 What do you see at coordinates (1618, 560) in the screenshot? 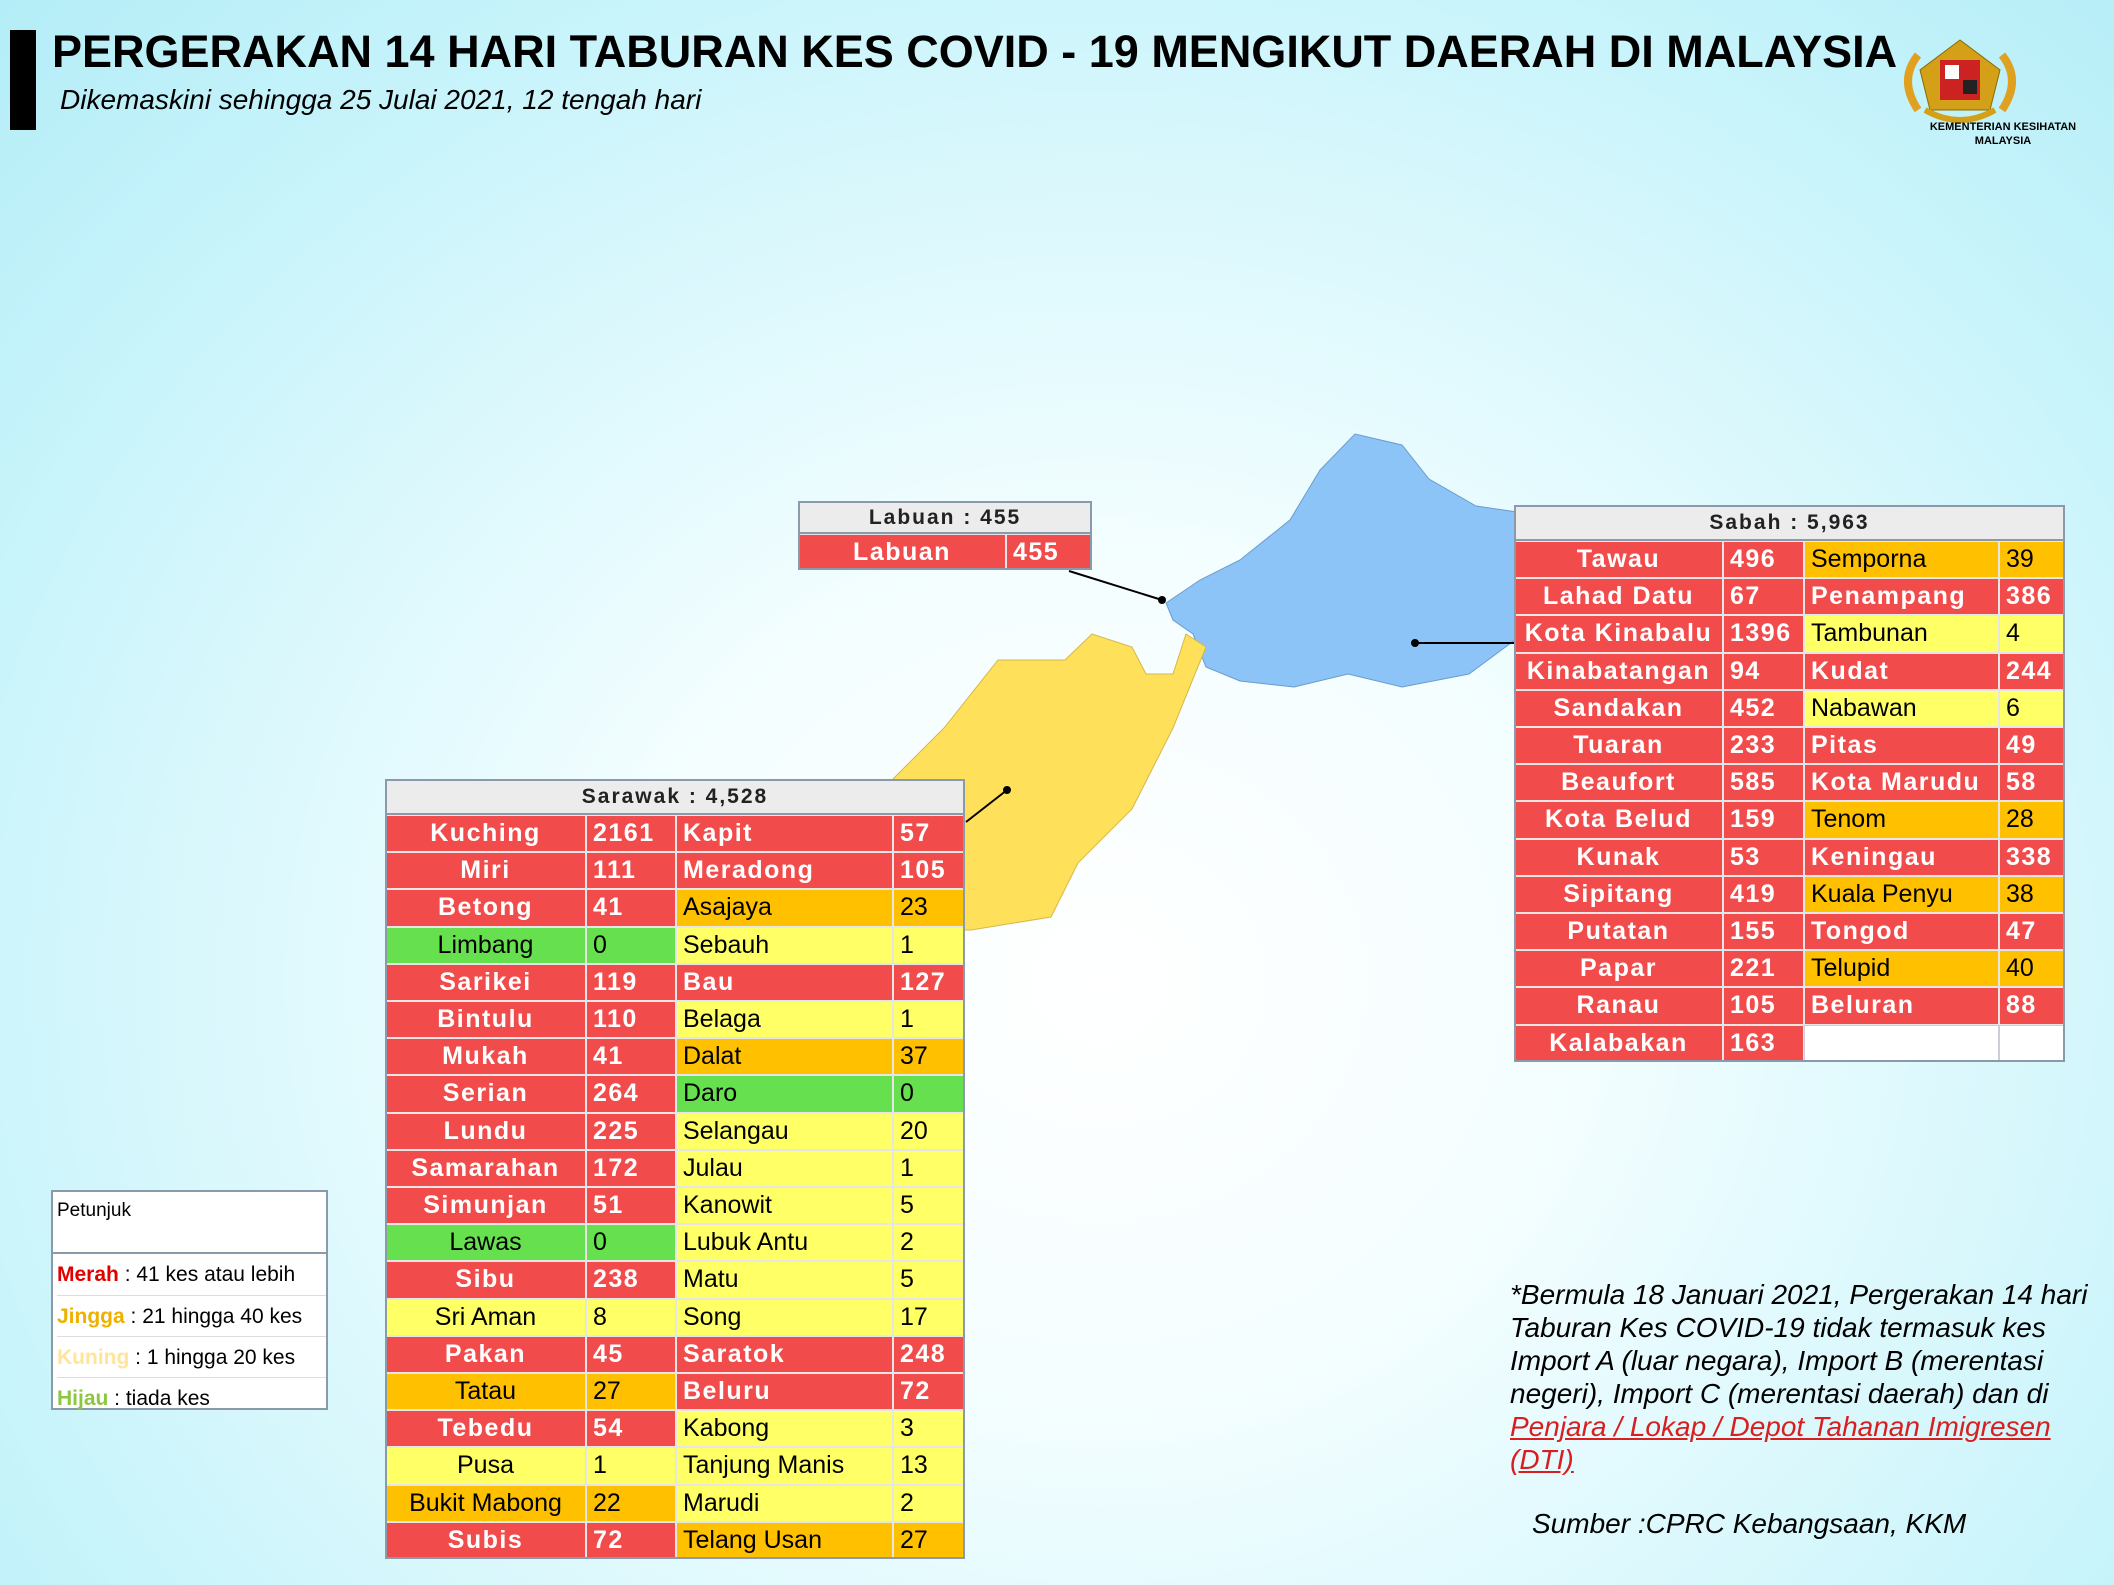
I see `district-name: Tawau` at bounding box center [1618, 560].